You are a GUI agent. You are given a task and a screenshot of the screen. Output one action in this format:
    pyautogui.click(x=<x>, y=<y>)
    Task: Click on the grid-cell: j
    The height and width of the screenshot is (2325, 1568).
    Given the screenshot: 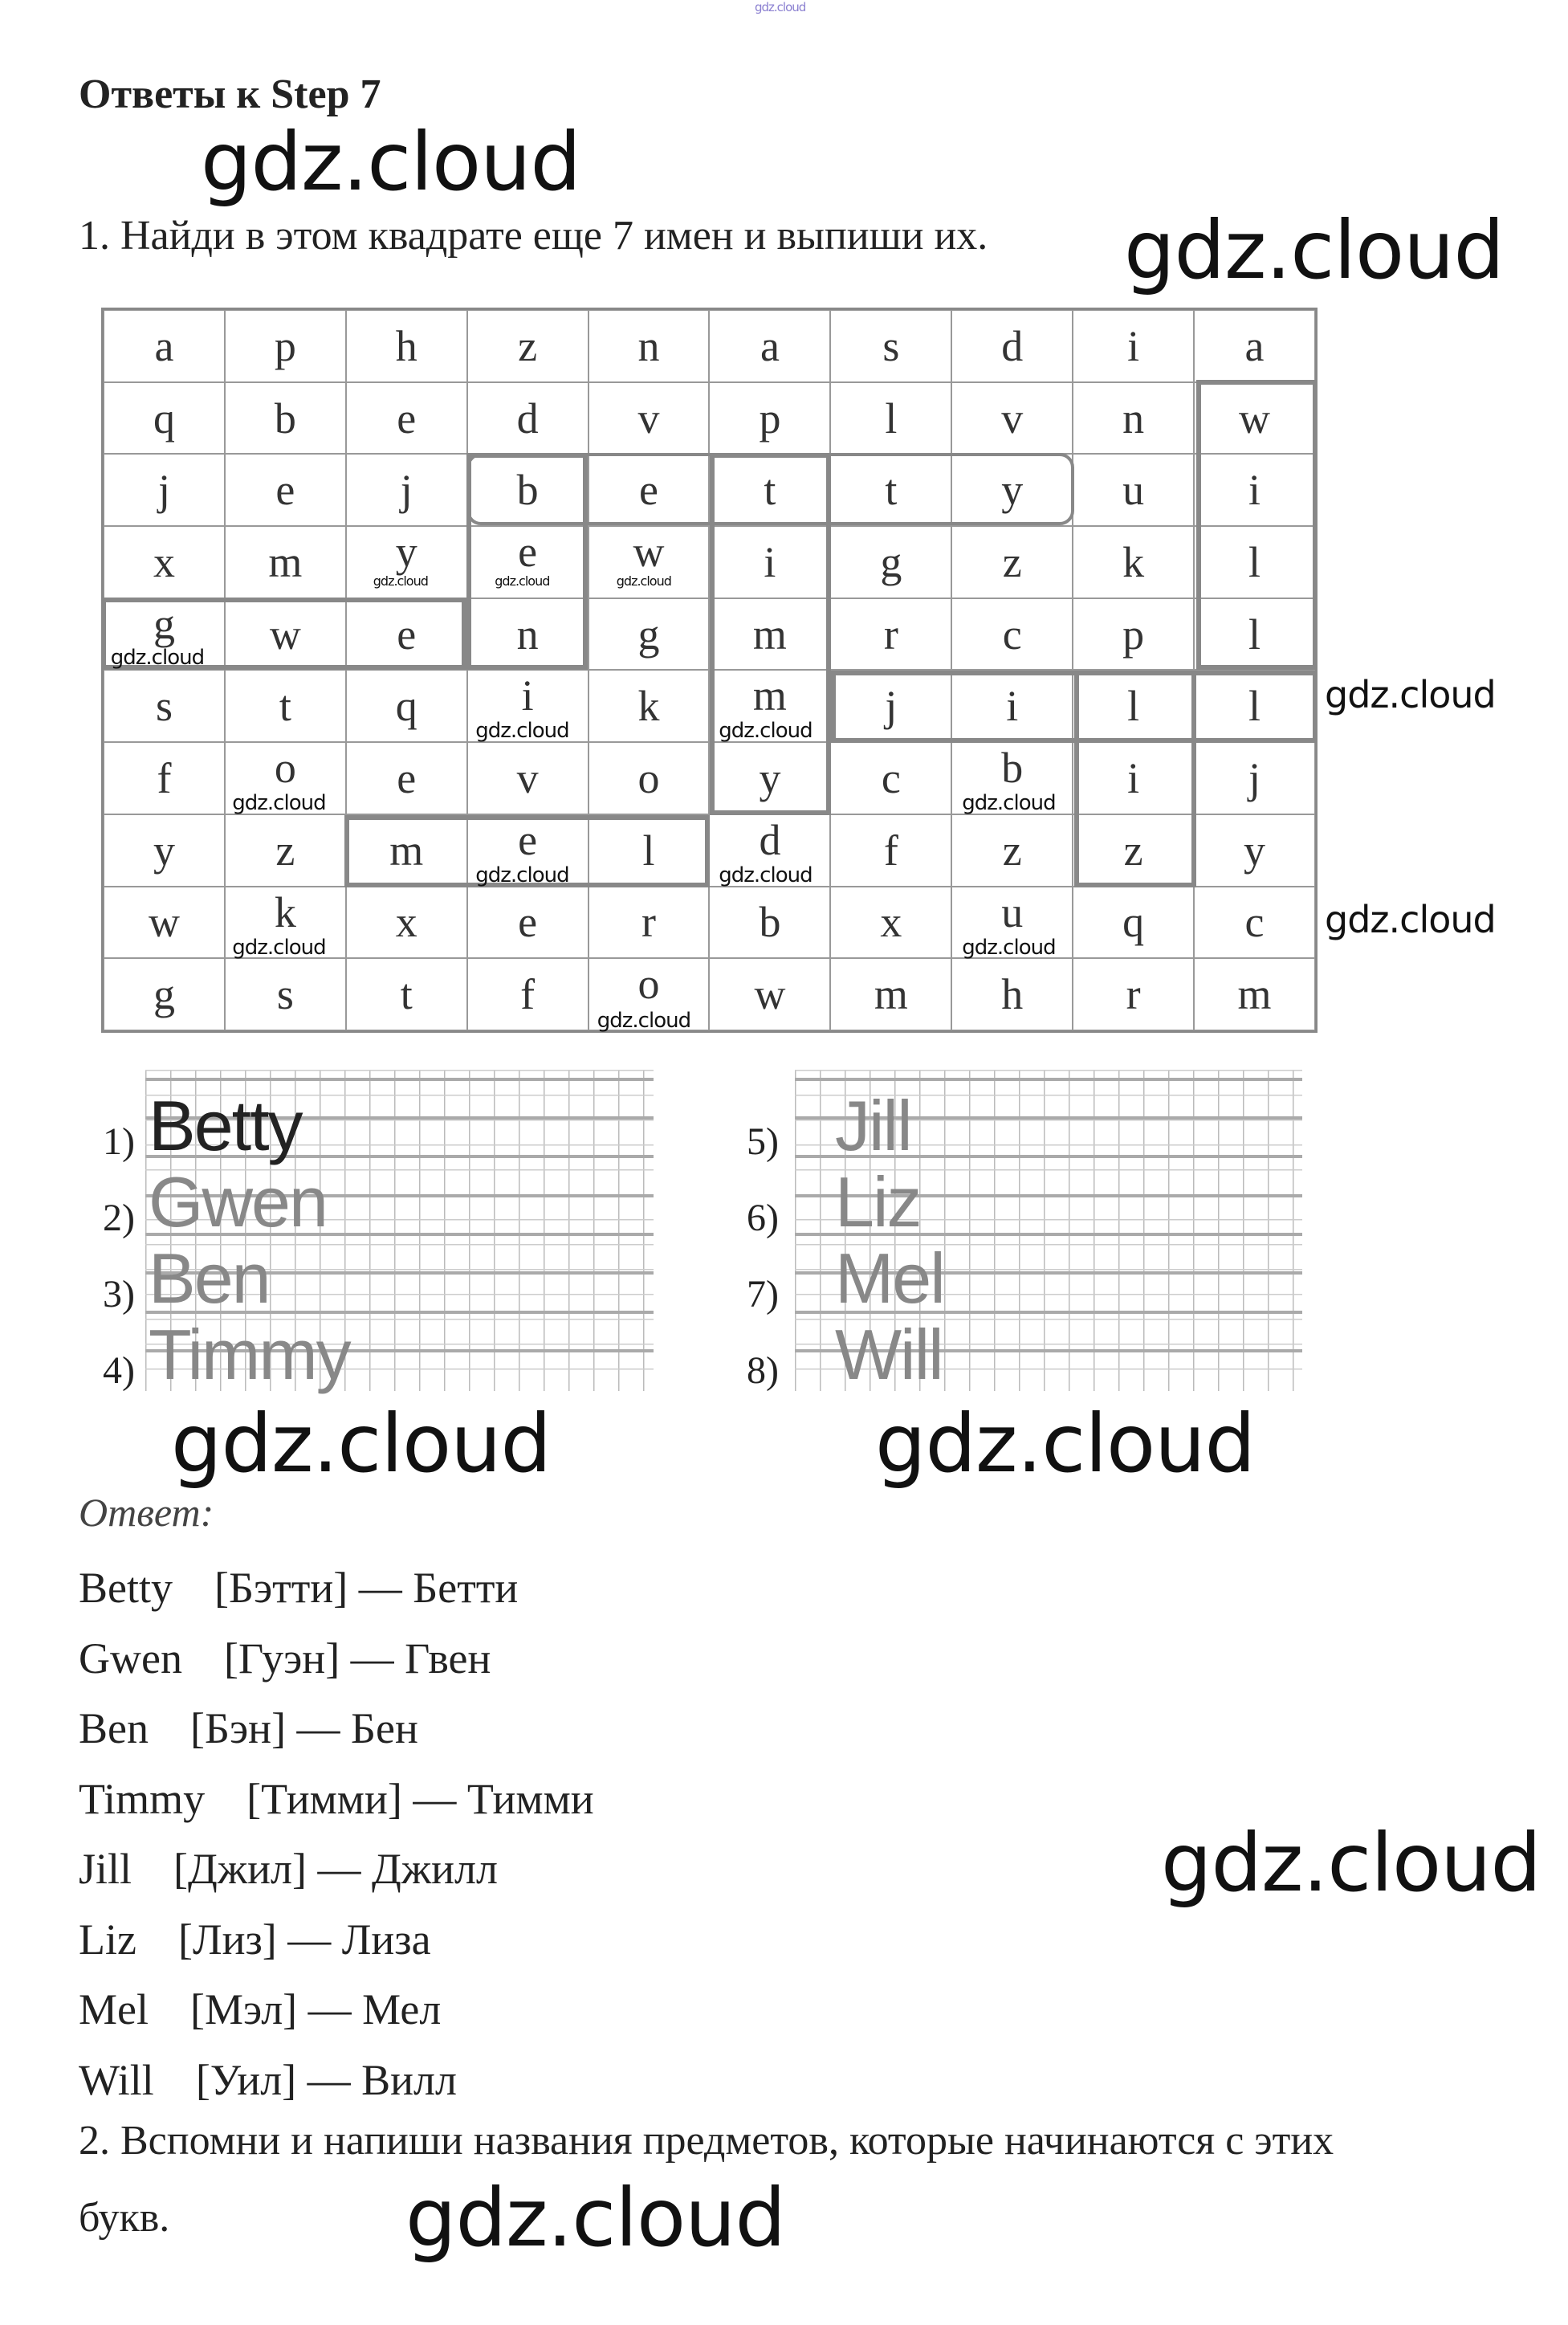 What is the action you would take?
    pyautogui.click(x=891, y=706)
    